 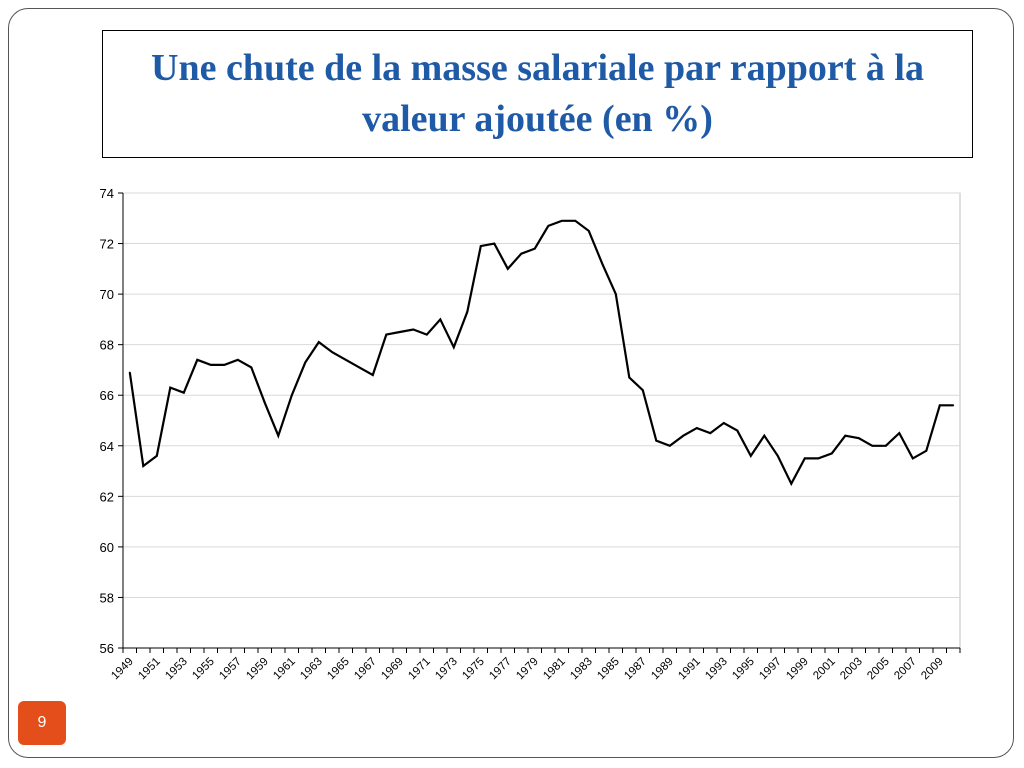 I want to click on x-tick-label: 1987, so click(x=635, y=669).